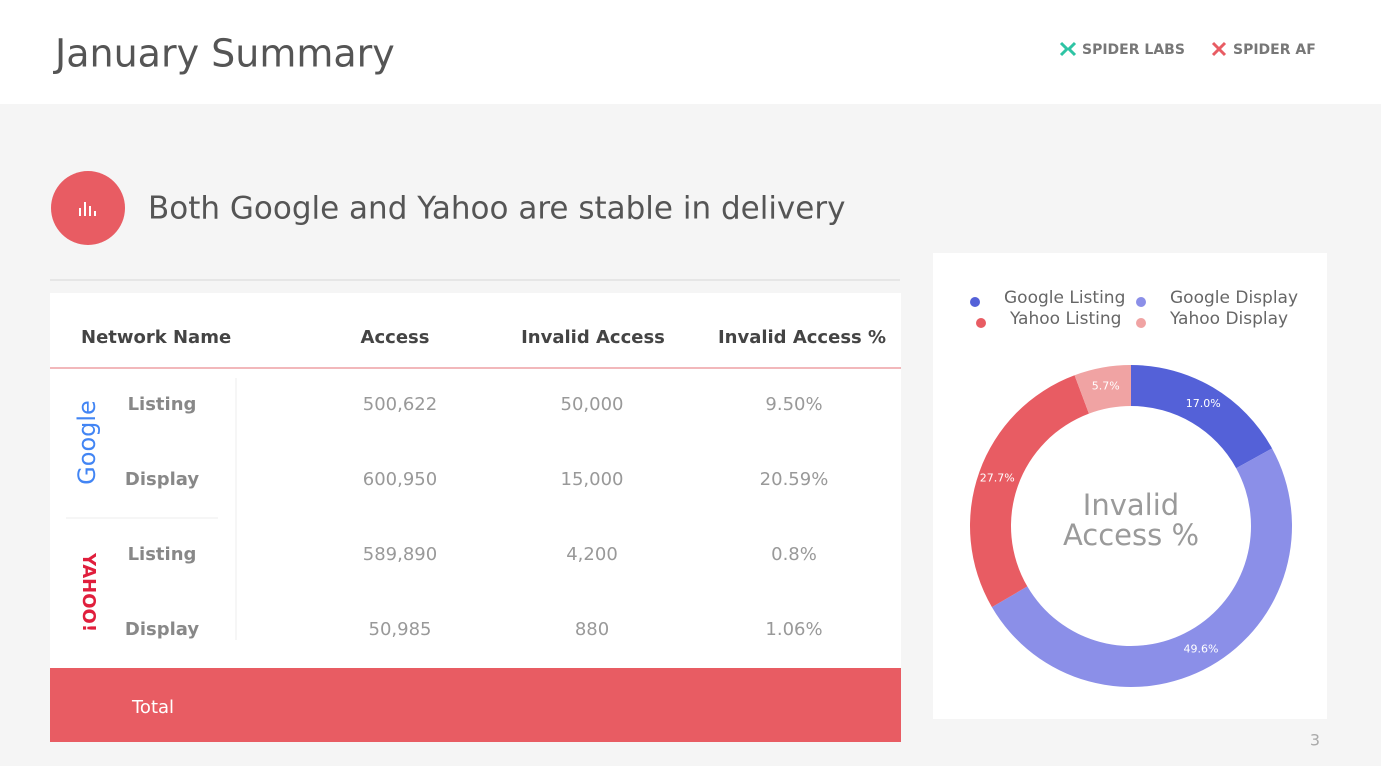 Image resolution: width=1381 pixels, height=766 pixels. Describe the element at coordinates (400, 404) in the screenshot. I see `cell: 500,622` at that location.